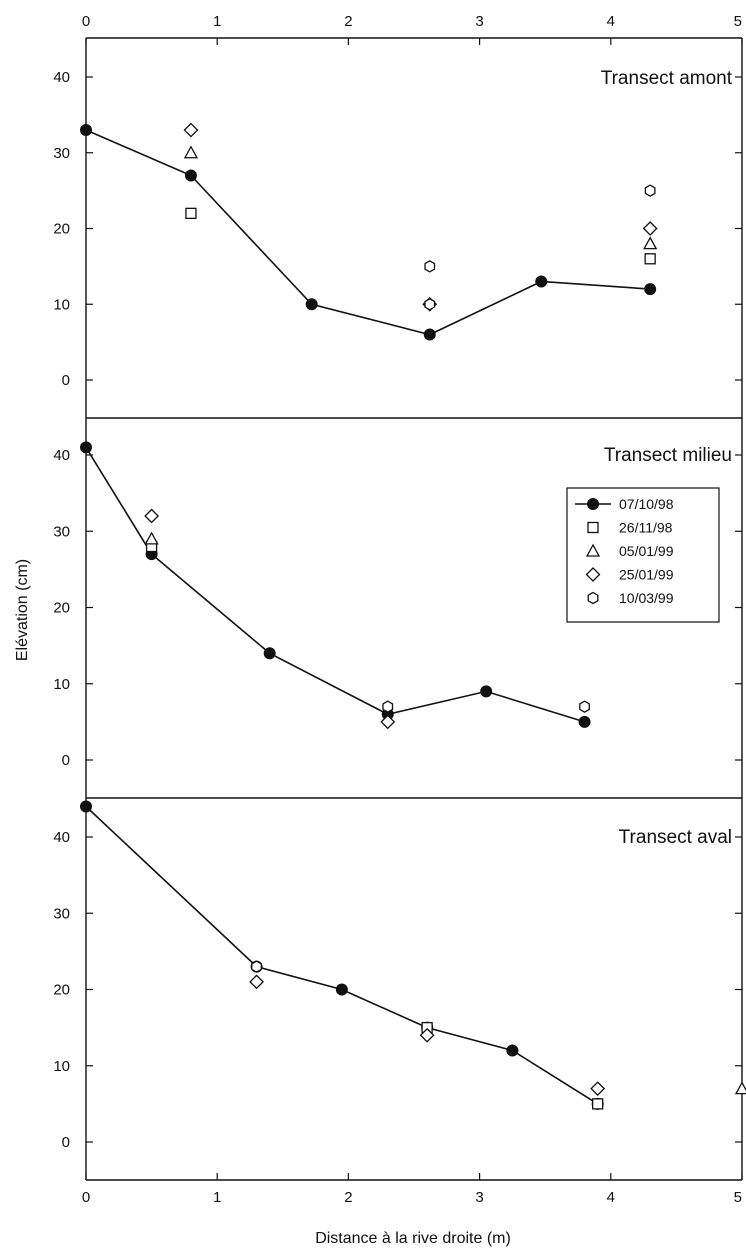 This screenshot has width=746, height=1256. I want to click on legend-item: 07/10/98, so click(624, 504).